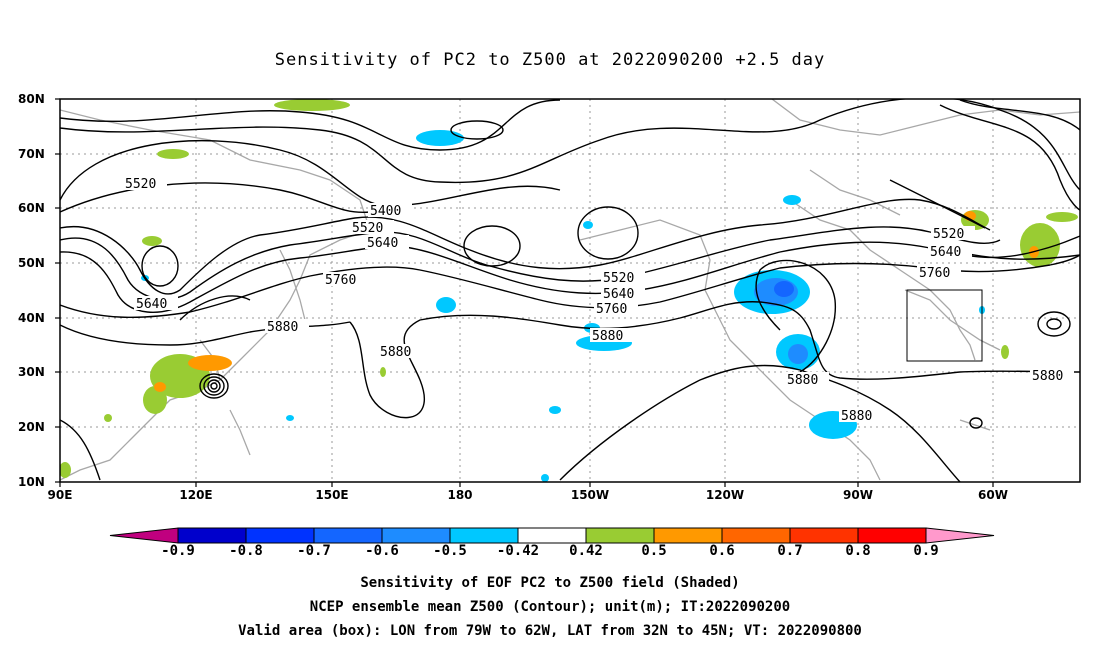 The image size is (1100, 650). What do you see at coordinates (31, 482) in the screenshot?
I see `lat-label: 10N` at bounding box center [31, 482].